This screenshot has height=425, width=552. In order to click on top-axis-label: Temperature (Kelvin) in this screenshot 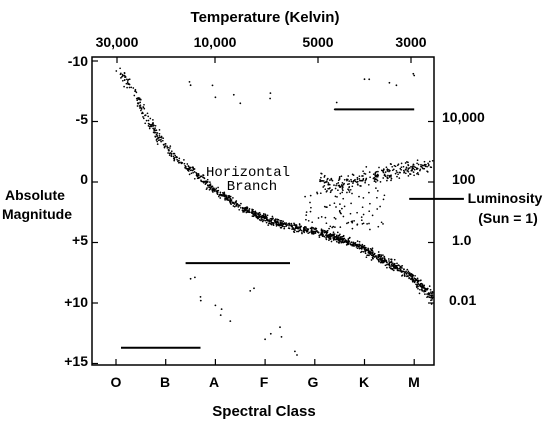, I will do `click(265, 17)`.